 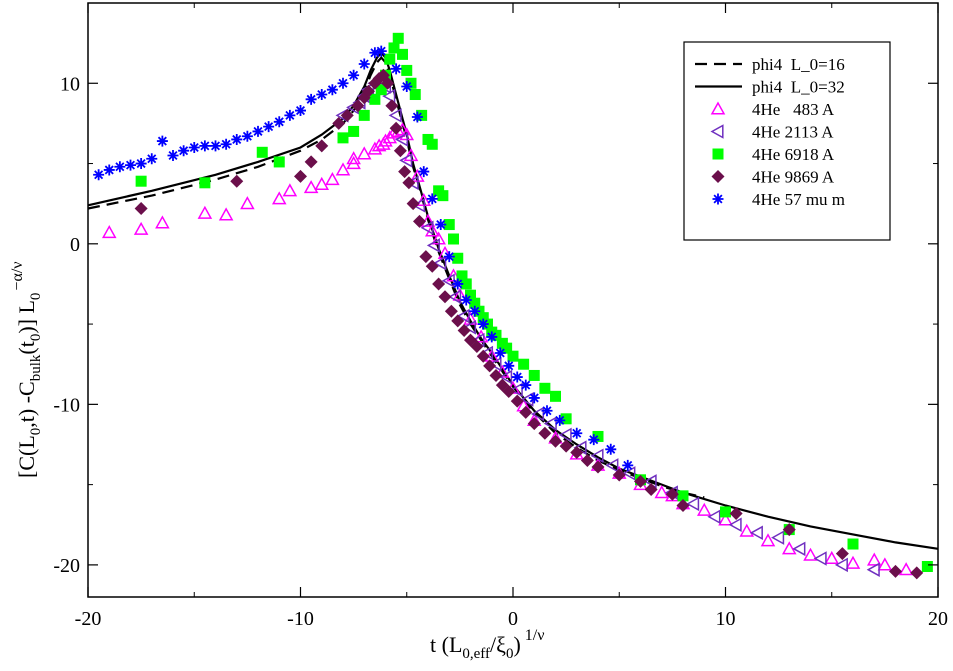 What do you see at coordinates (70, 84) in the screenshot?
I see `y-tick-label: 10` at bounding box center [70, 84].